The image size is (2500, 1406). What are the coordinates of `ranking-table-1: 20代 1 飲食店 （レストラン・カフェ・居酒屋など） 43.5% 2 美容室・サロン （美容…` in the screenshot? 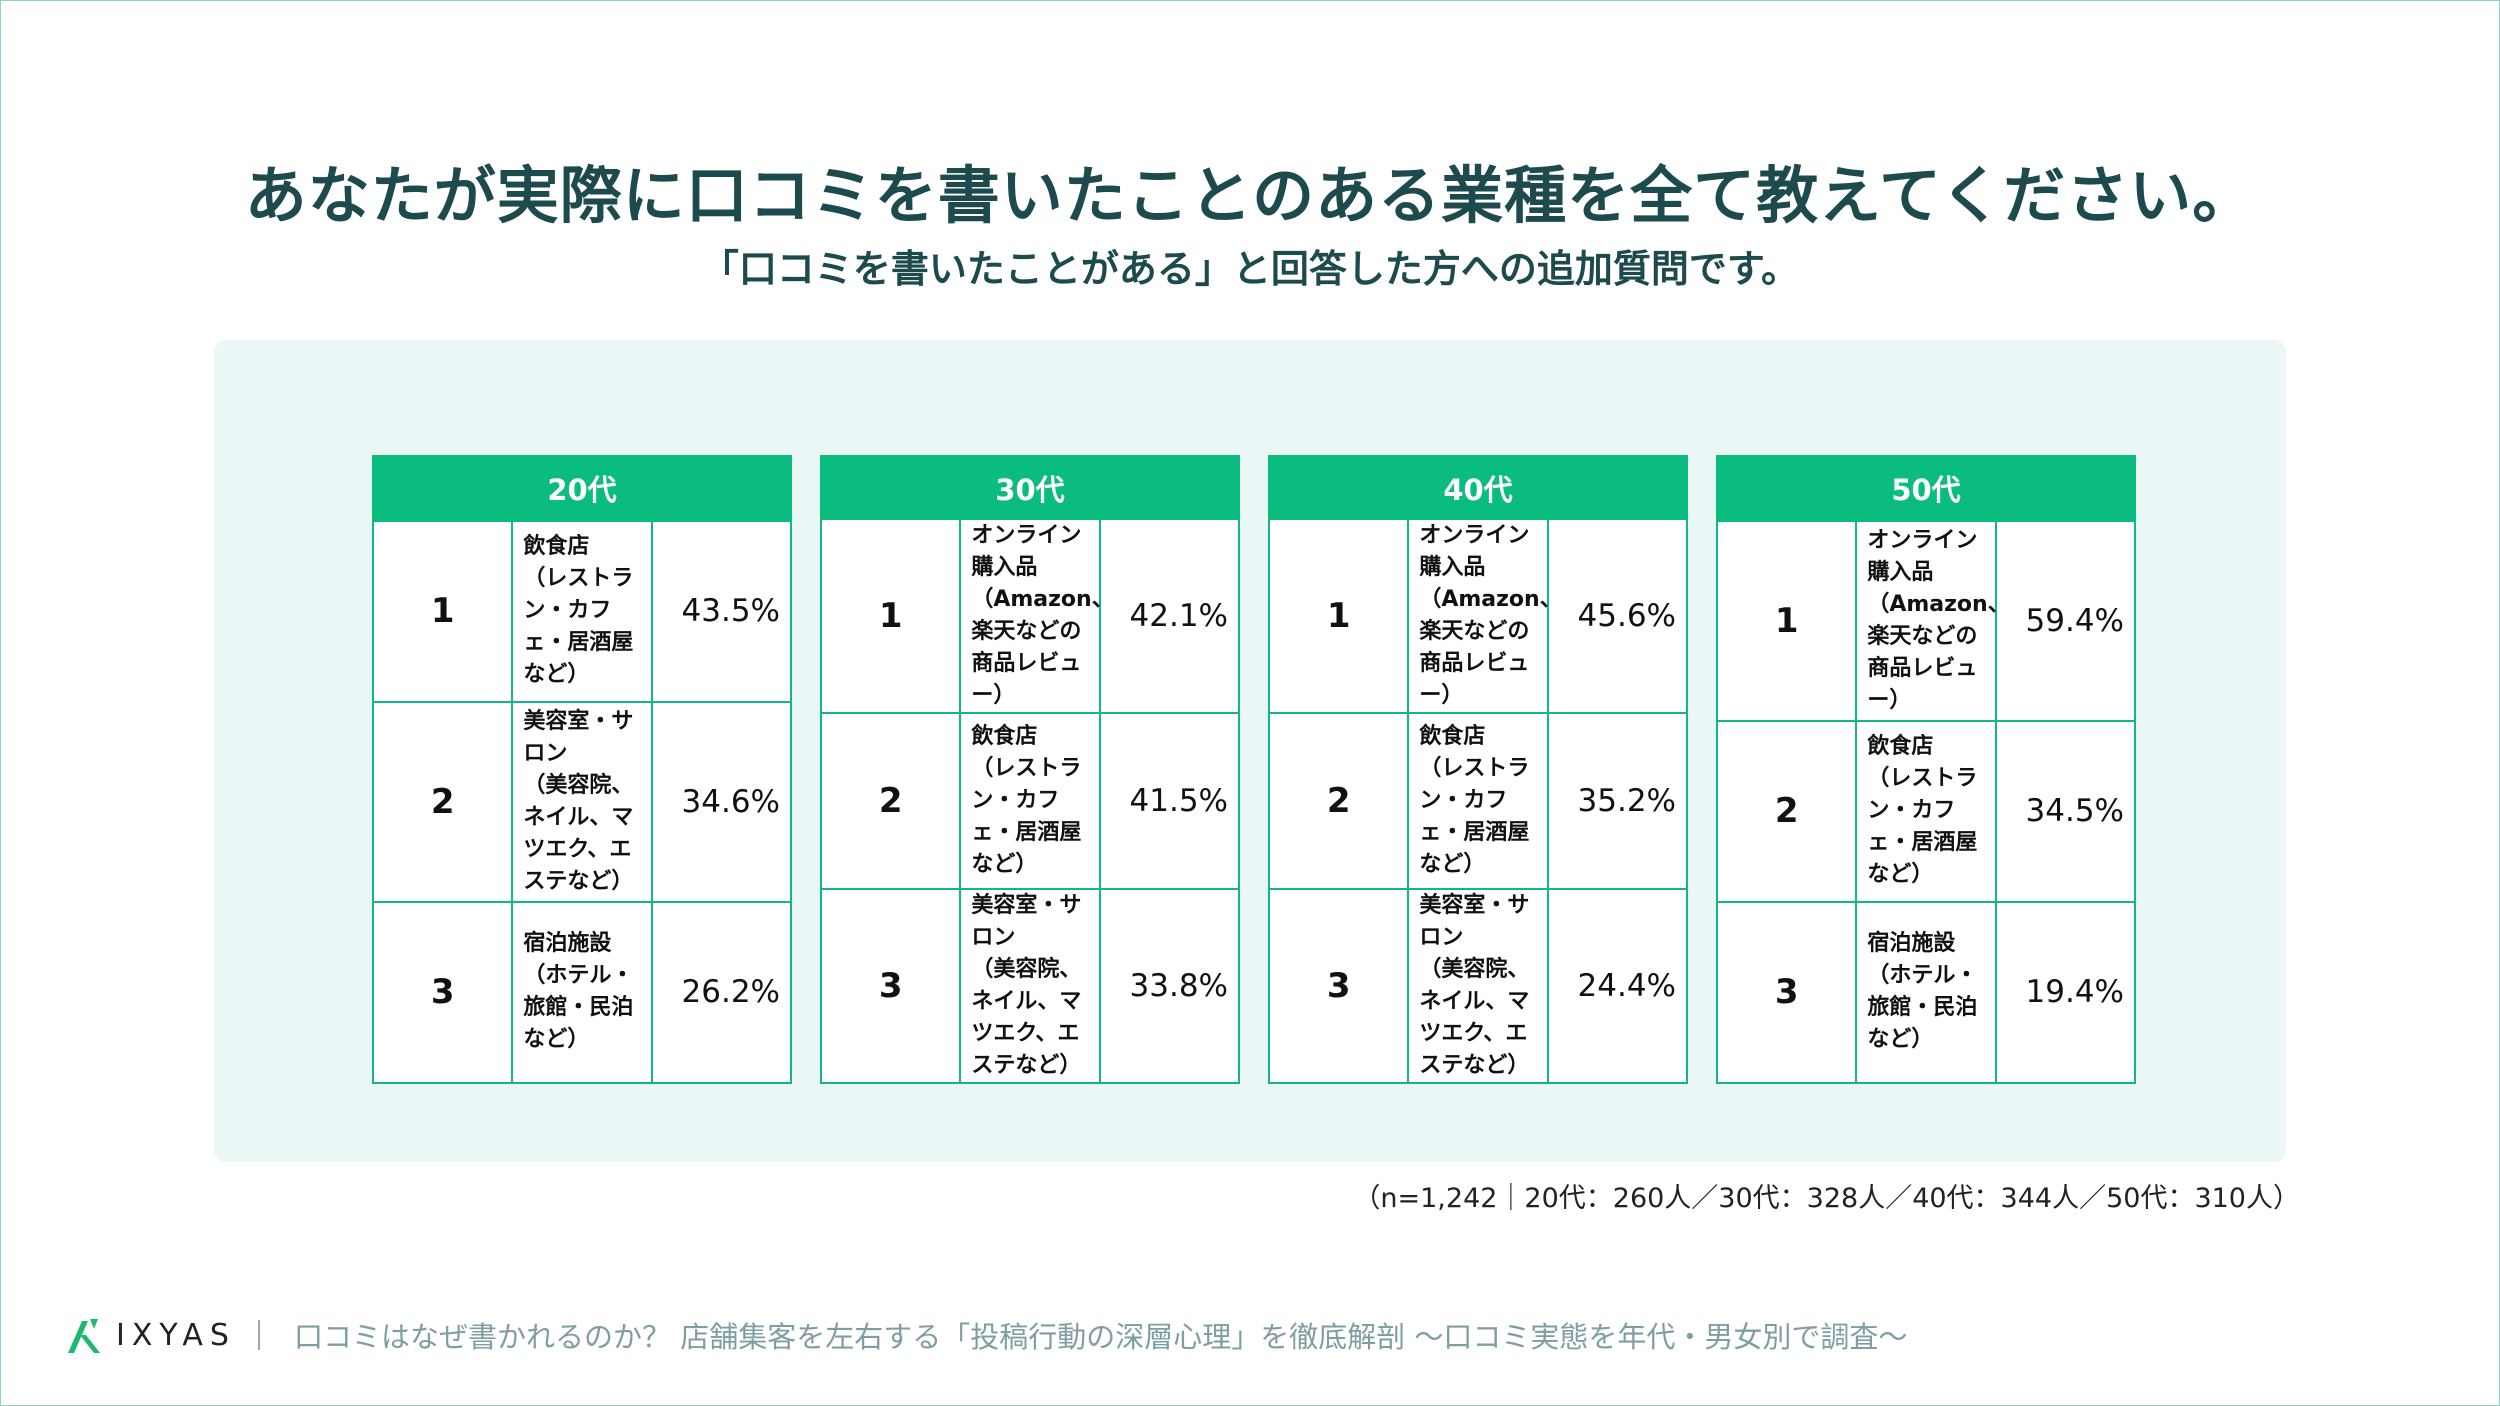 It's located at (582, 770).